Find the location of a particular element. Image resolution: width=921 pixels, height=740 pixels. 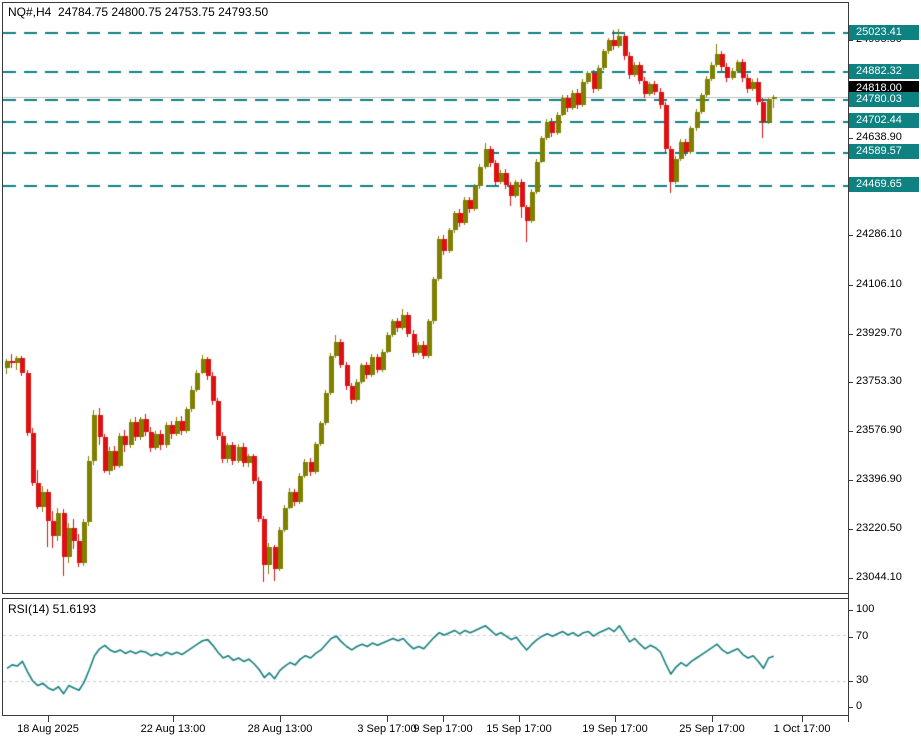

time-axis-label: 22 Aug 13:00 is located at coordinates (173, 729).